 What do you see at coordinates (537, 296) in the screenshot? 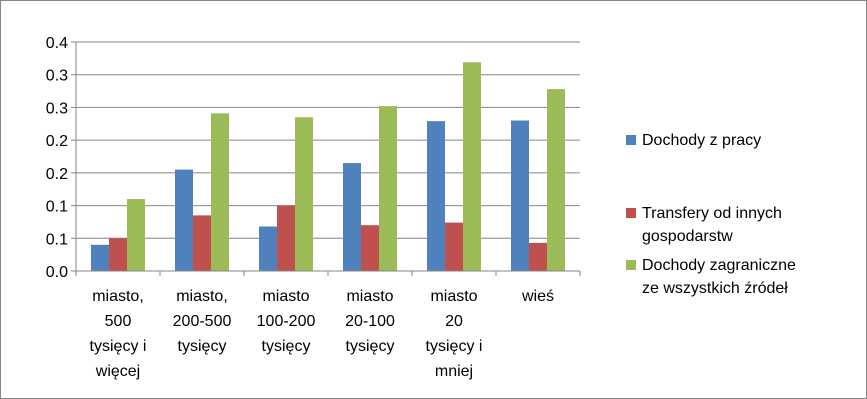
I see `category-label: wieś` at bounding box center [537, 296].